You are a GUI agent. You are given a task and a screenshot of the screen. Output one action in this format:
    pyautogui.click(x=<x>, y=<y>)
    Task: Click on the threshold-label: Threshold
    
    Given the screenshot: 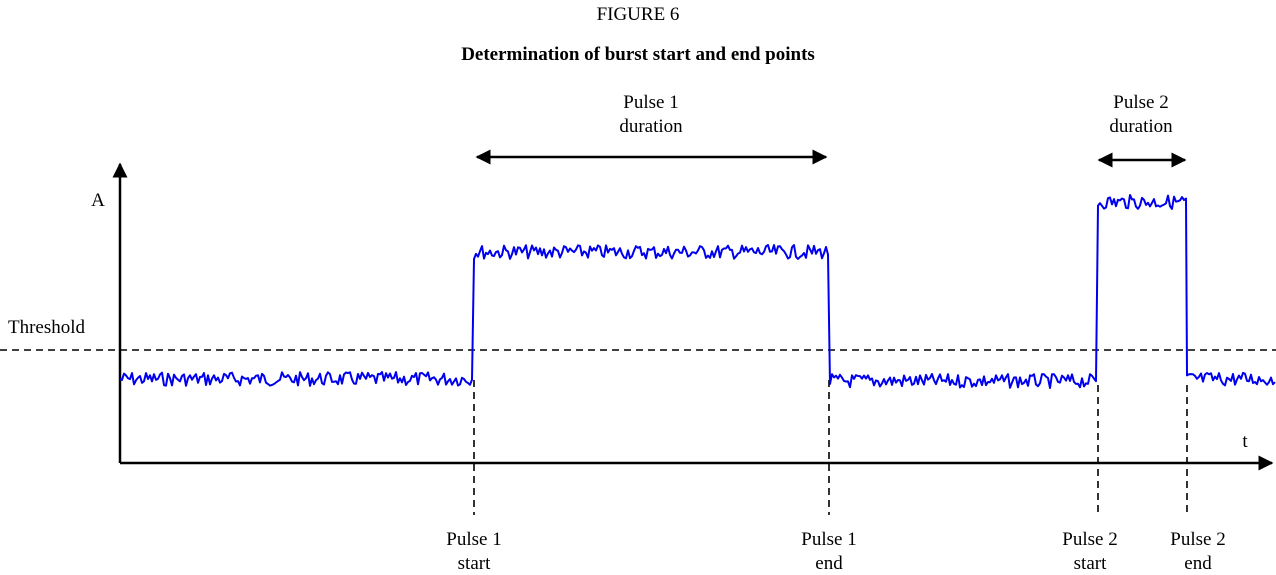 What is the action you would take?
    pyautogui.click(x=47, y=327)
    